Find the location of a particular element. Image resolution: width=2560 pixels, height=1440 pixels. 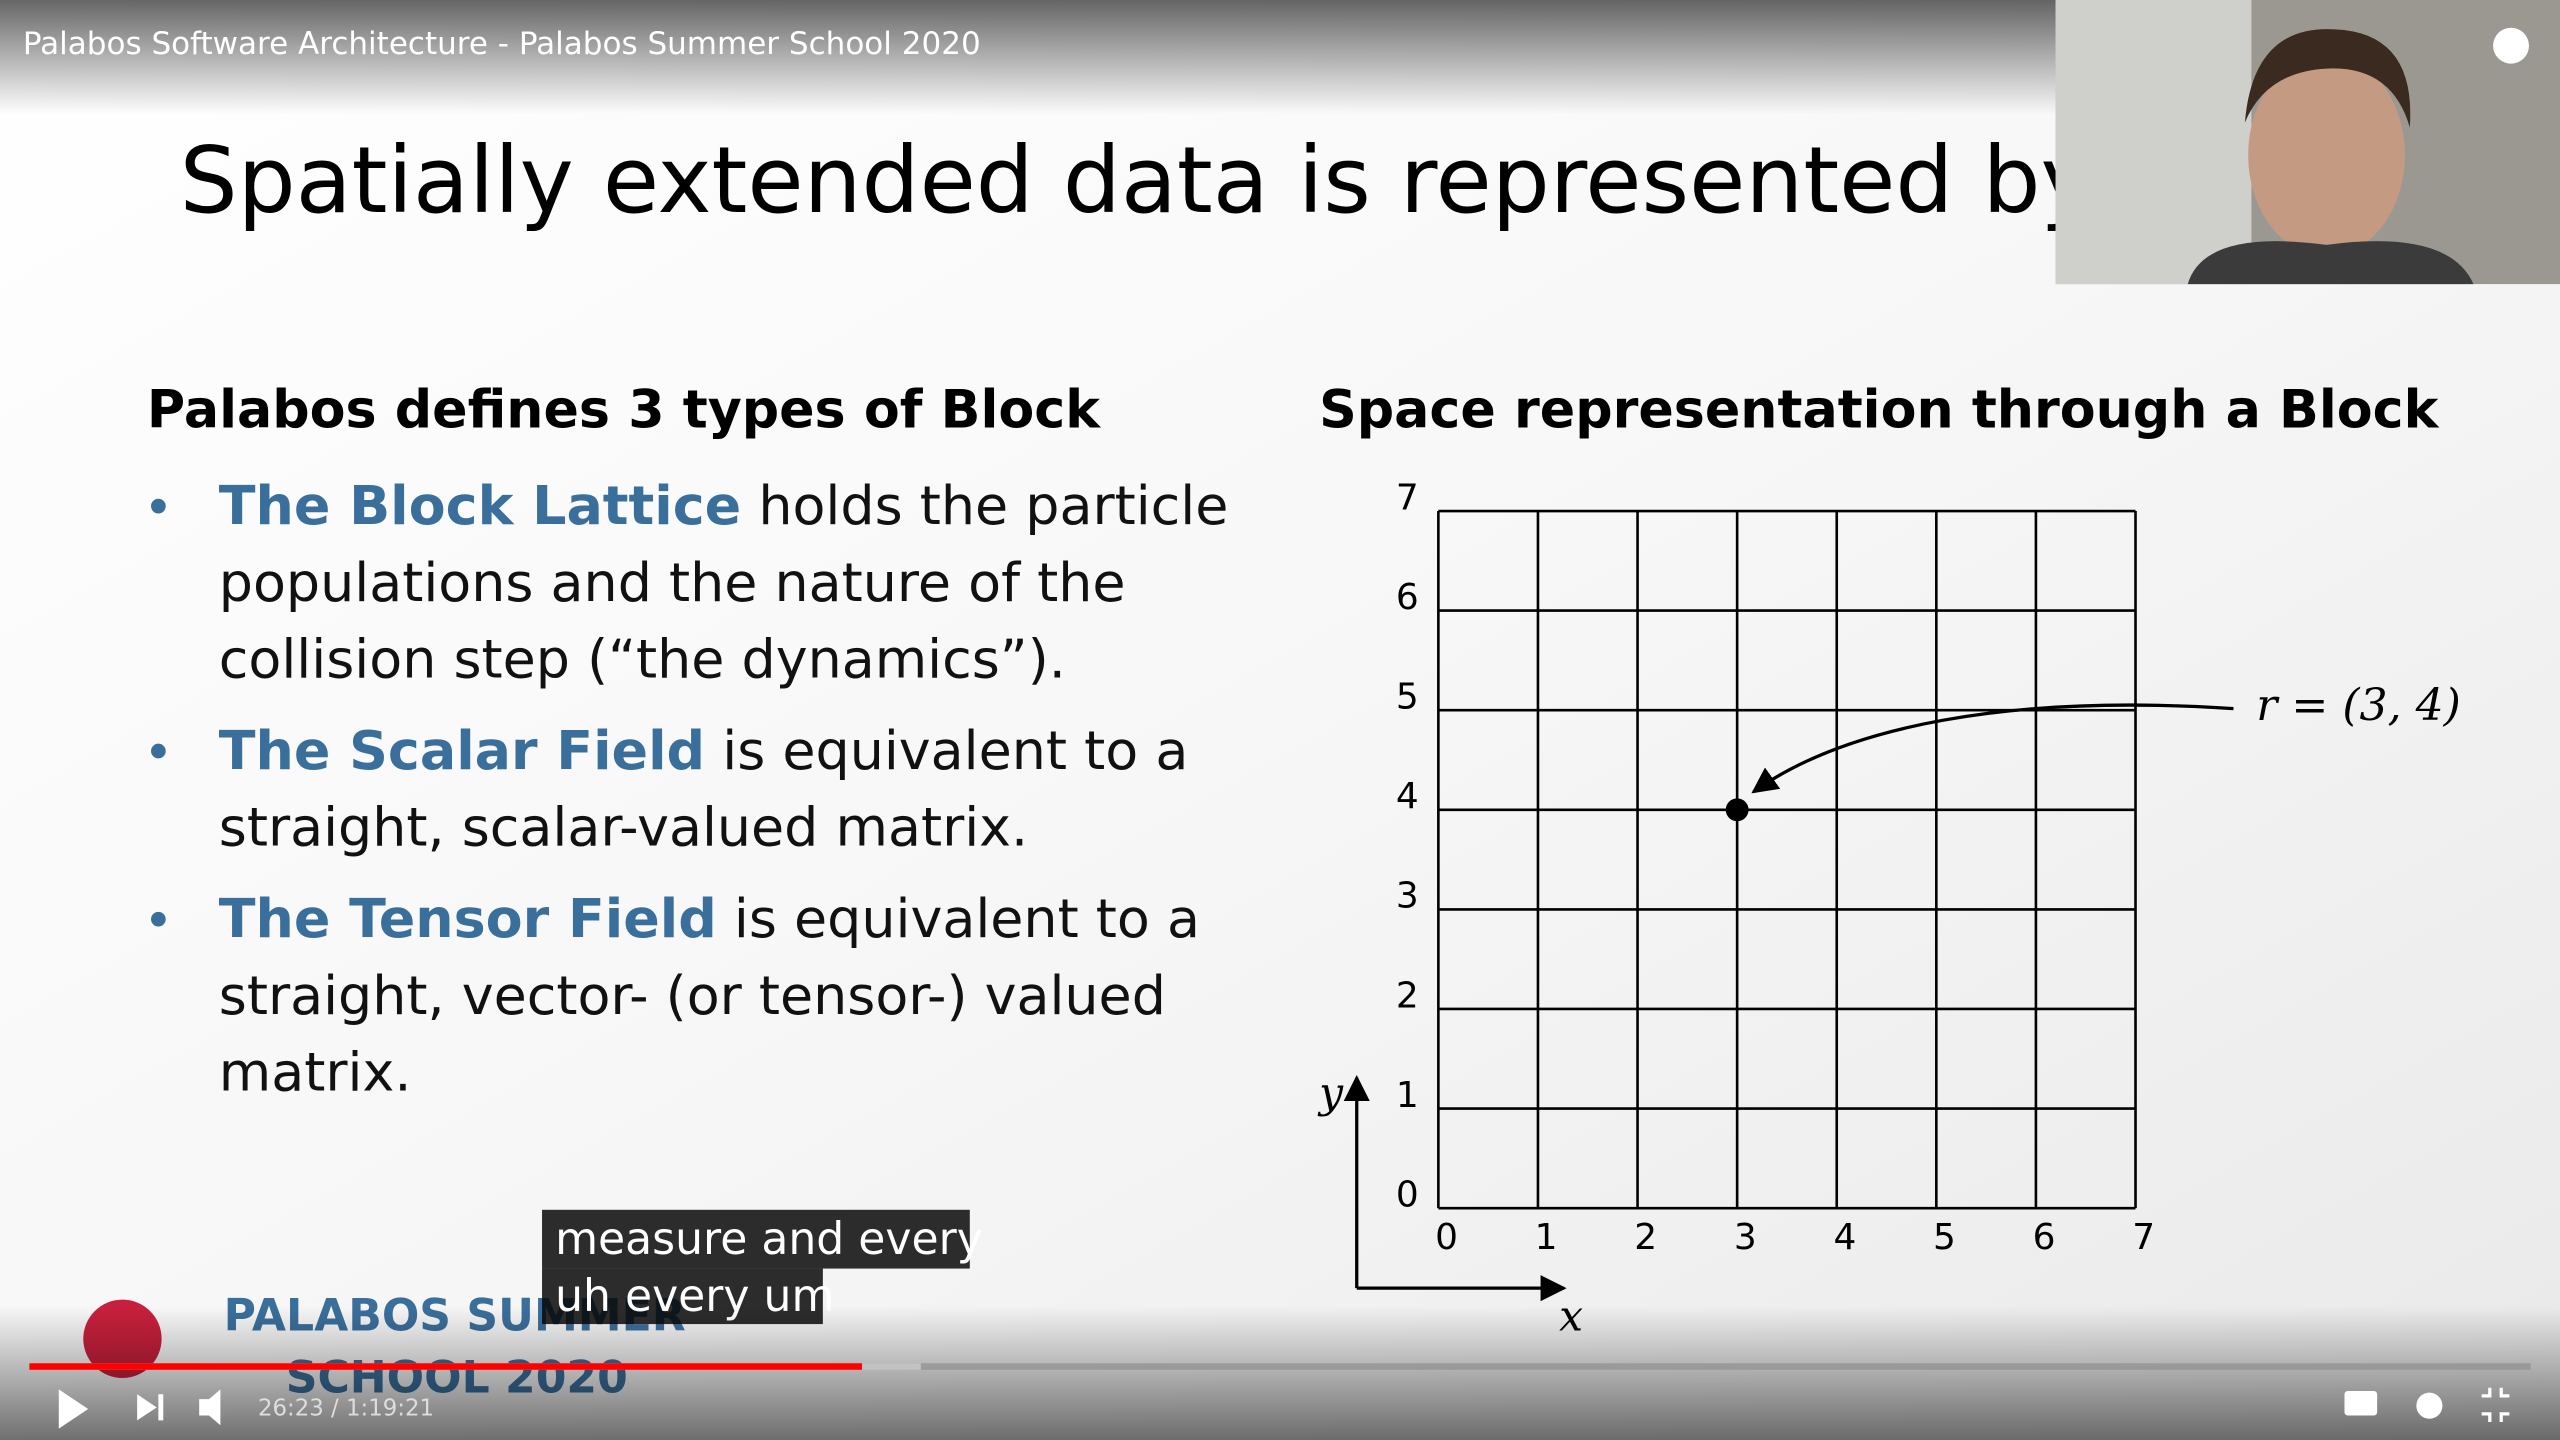

pointer-arrow is located at coordinates (1992, 748).